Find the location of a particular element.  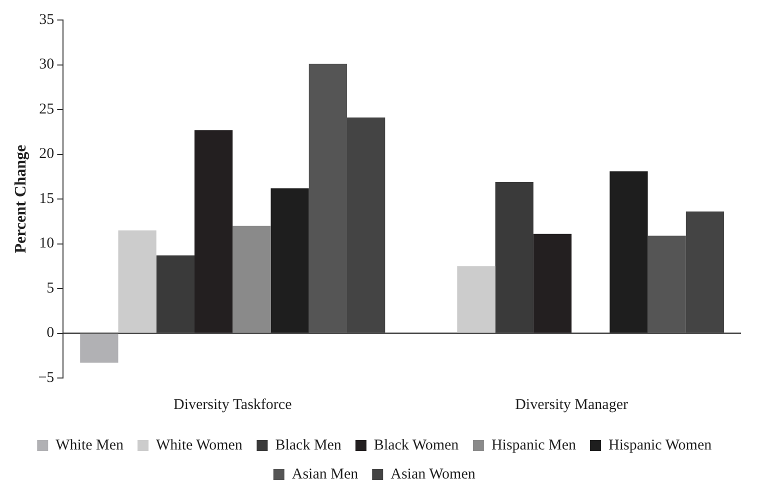

legend-label: Asian Men is located at coordinates (325, 474).